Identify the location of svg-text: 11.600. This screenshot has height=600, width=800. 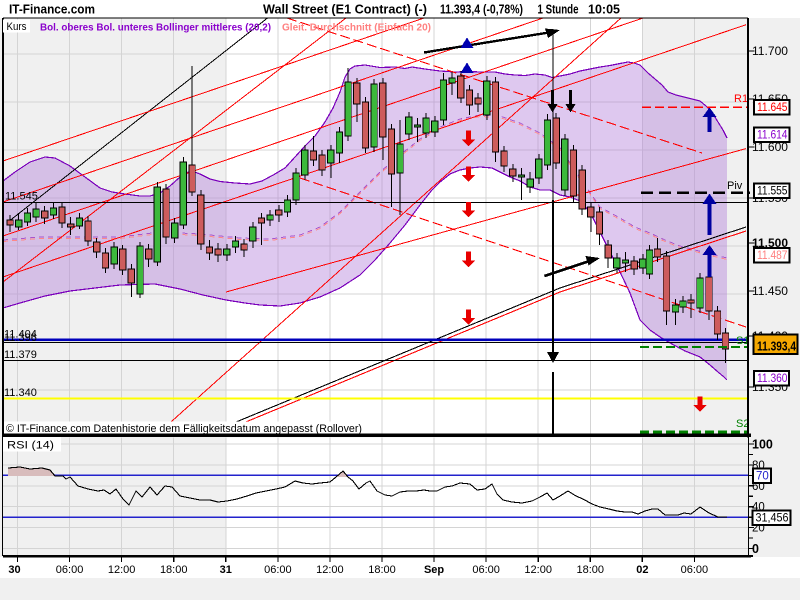
(770, 147).